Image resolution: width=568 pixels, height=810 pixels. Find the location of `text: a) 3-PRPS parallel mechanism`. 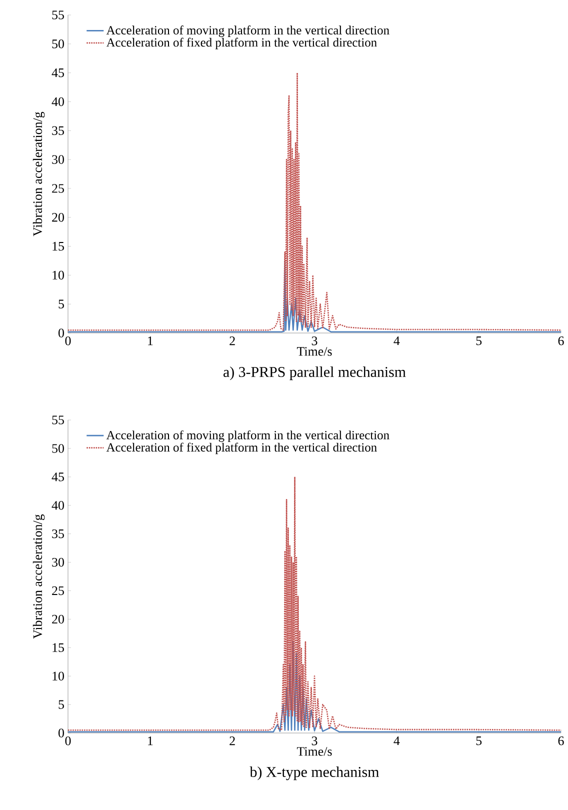

text: a) 3-PRPS parallel mechanism is located at coordinates (315, 373).